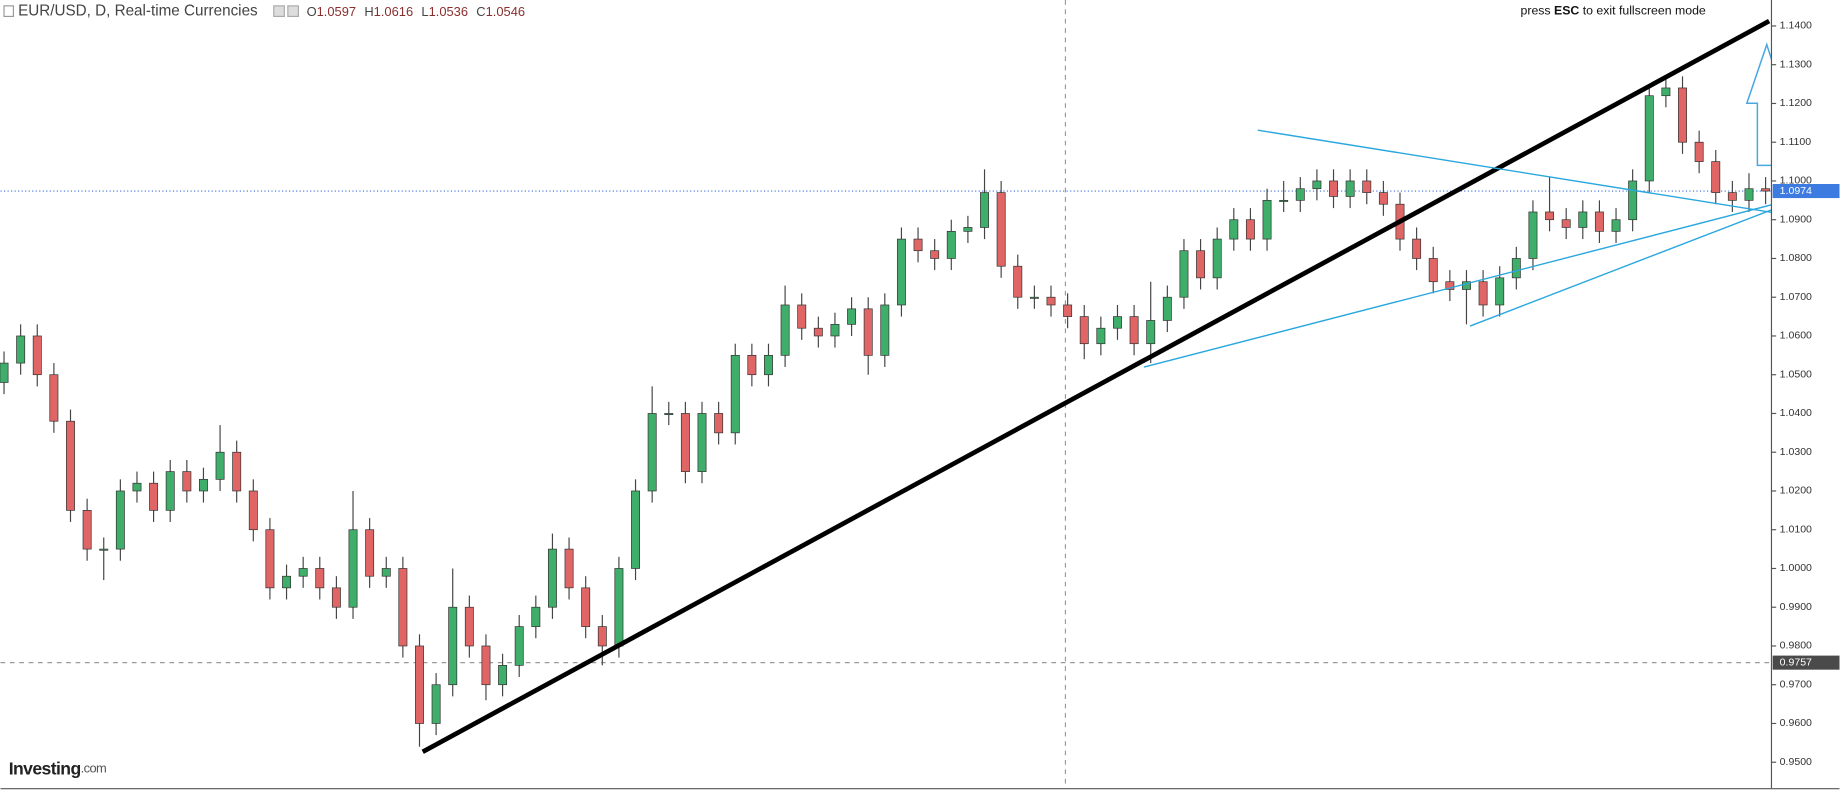  Describe the element at coordinates (1796, 568) in the screenshot. I see `y-tick-label: 1.0000` at that location.